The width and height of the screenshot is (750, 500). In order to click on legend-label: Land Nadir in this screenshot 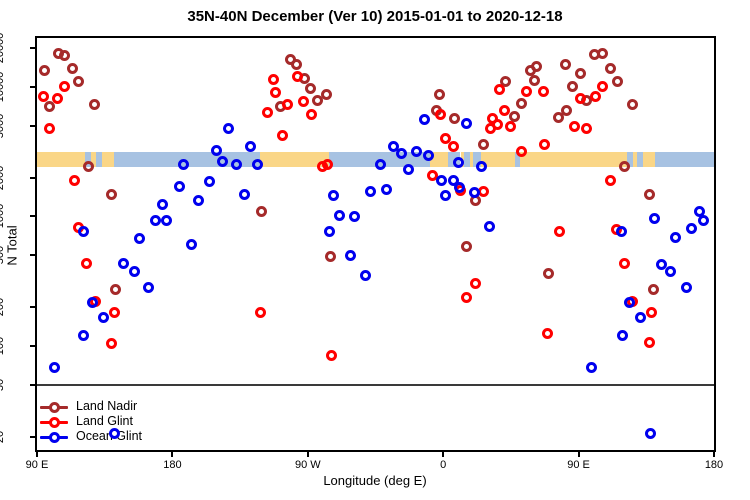, I will do `click(107, 406)`.